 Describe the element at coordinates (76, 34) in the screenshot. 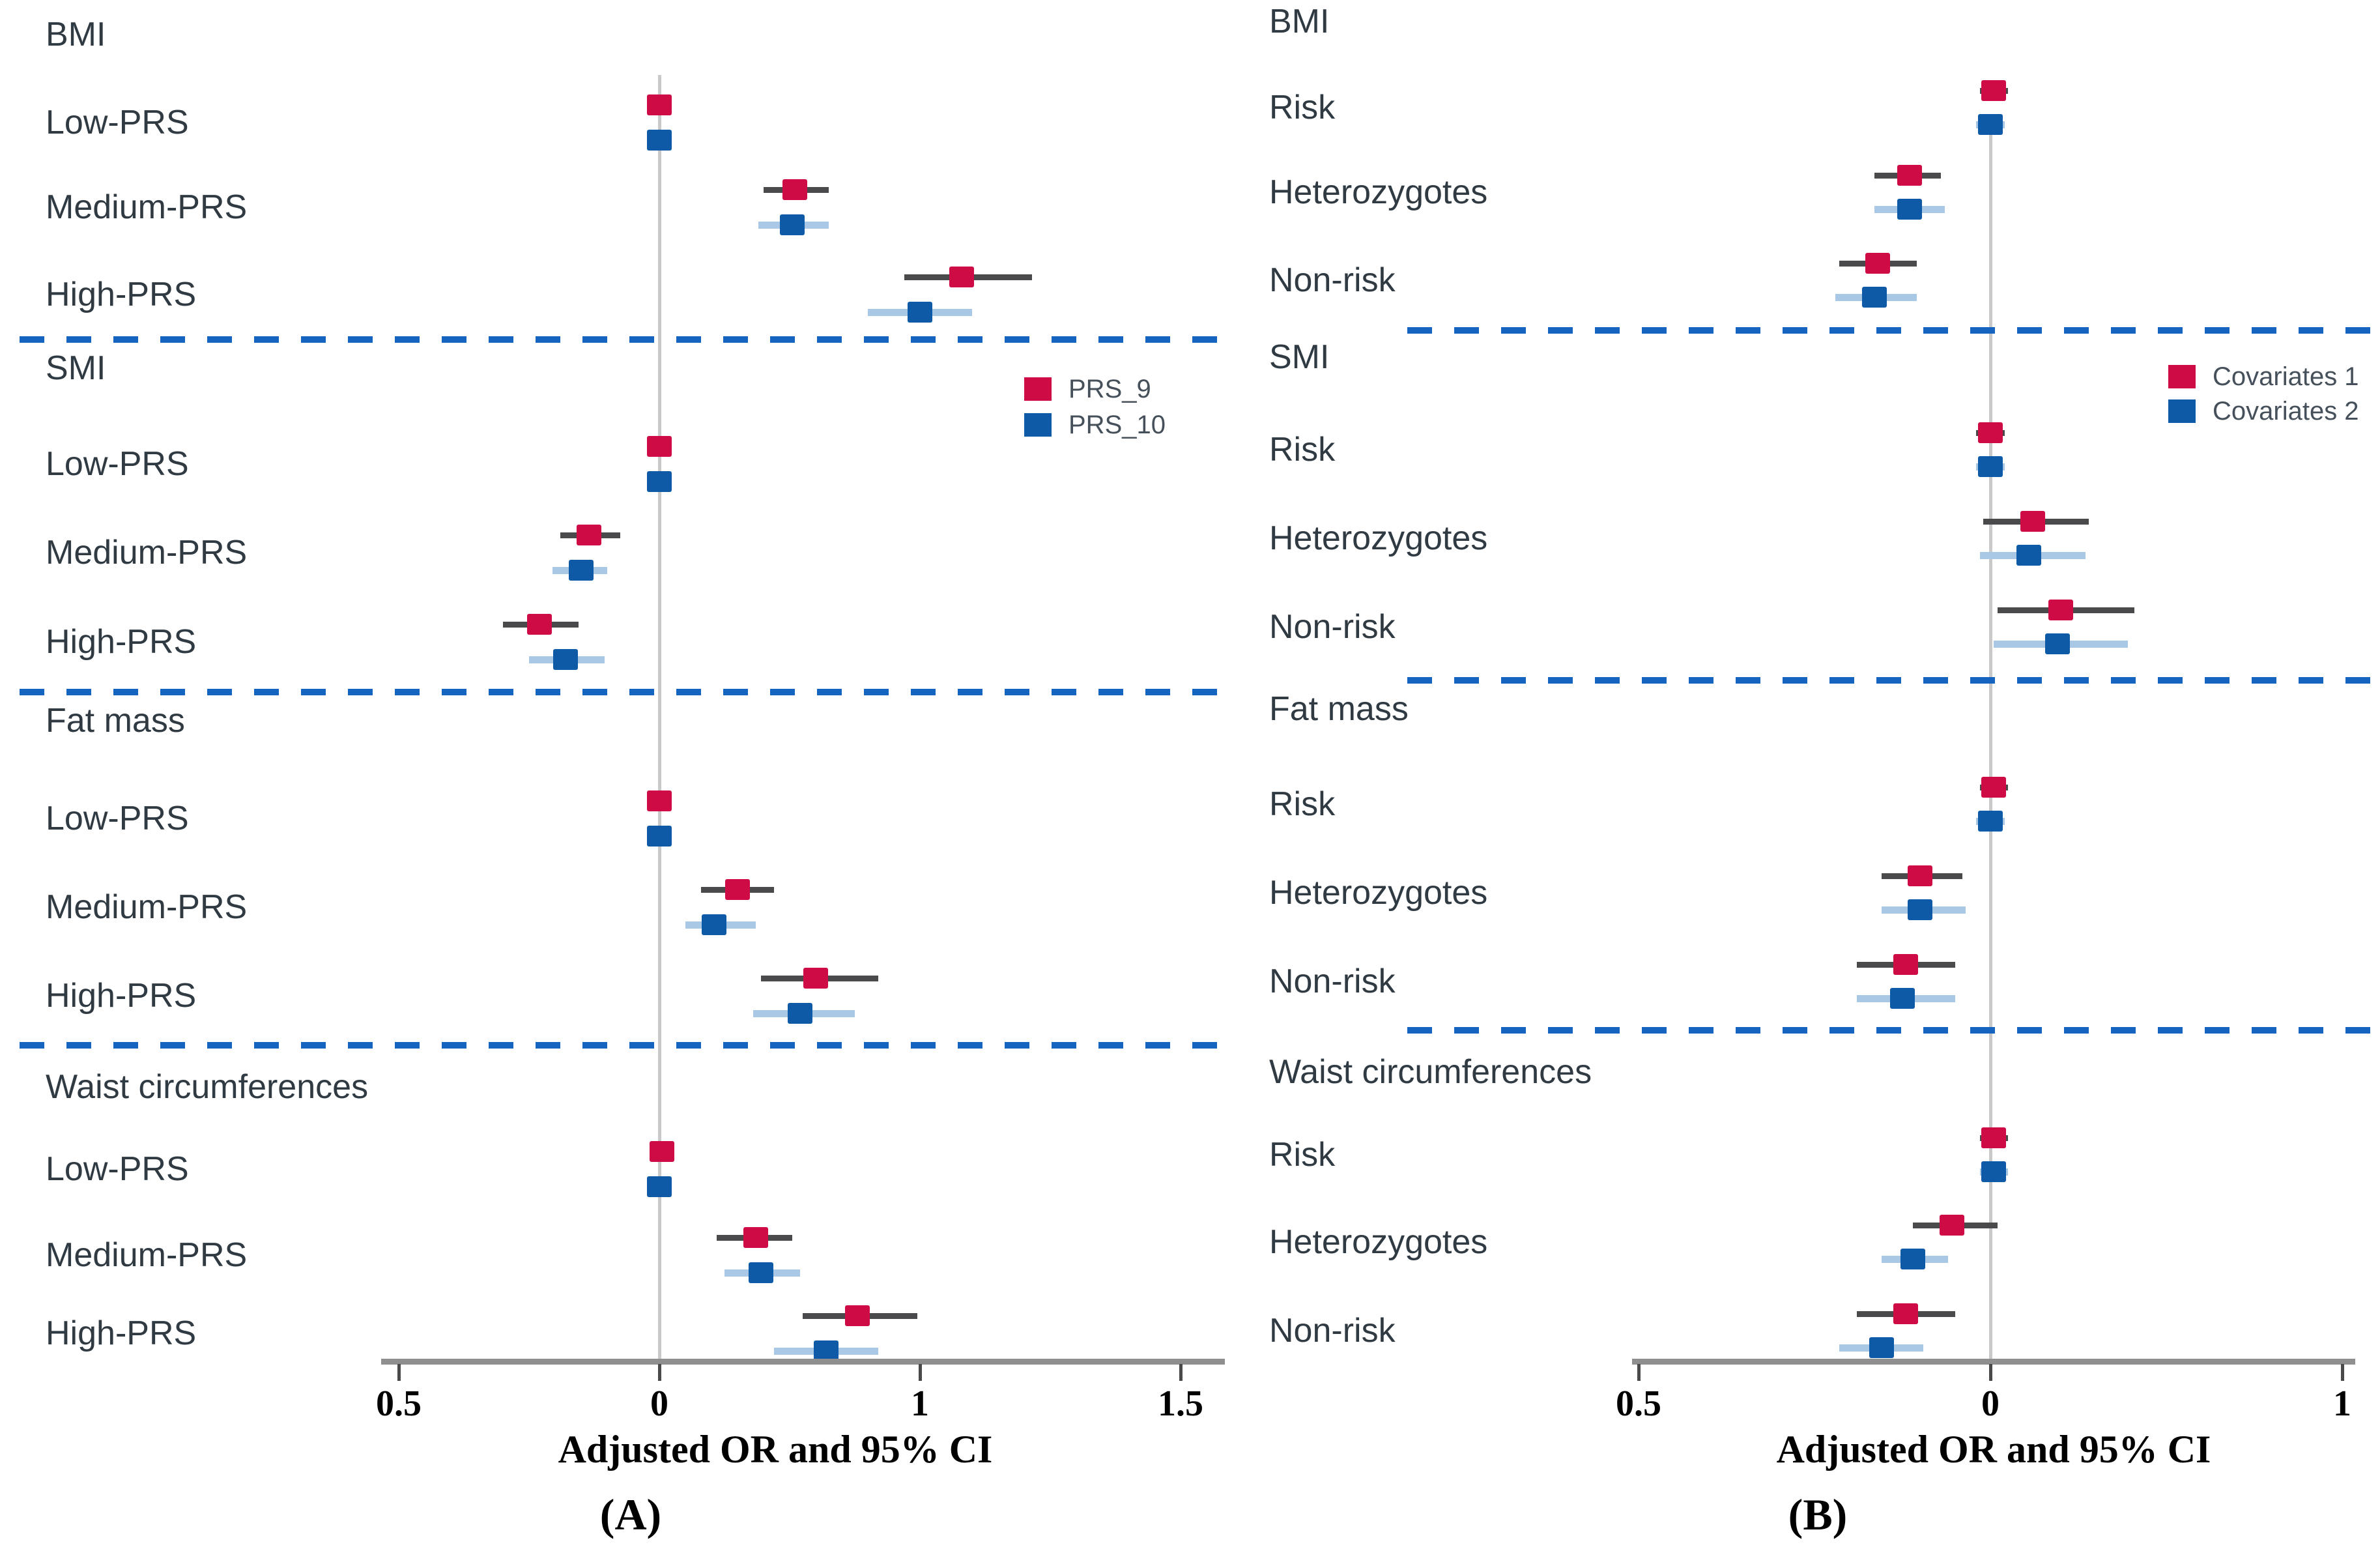

I see `section-label: BMI` at that location.